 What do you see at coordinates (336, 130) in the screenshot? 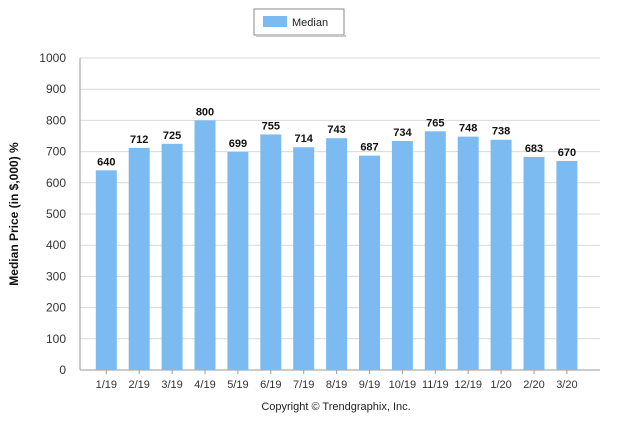
I see `data-label: 743` at bounding box center [336, 130].